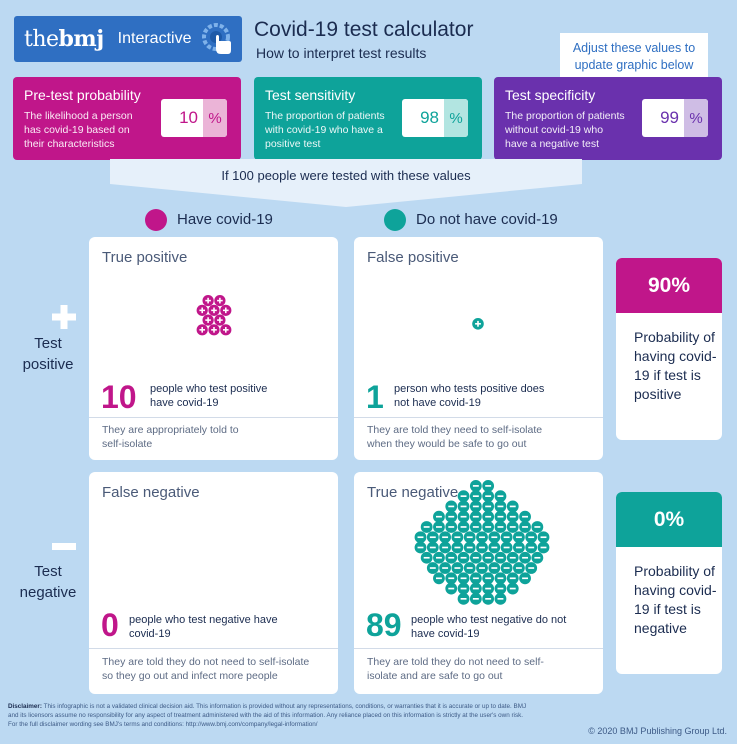  Describe the element at coordinates (64, 39) in the screenshot. I see `brand-name: thebmj` at that location.